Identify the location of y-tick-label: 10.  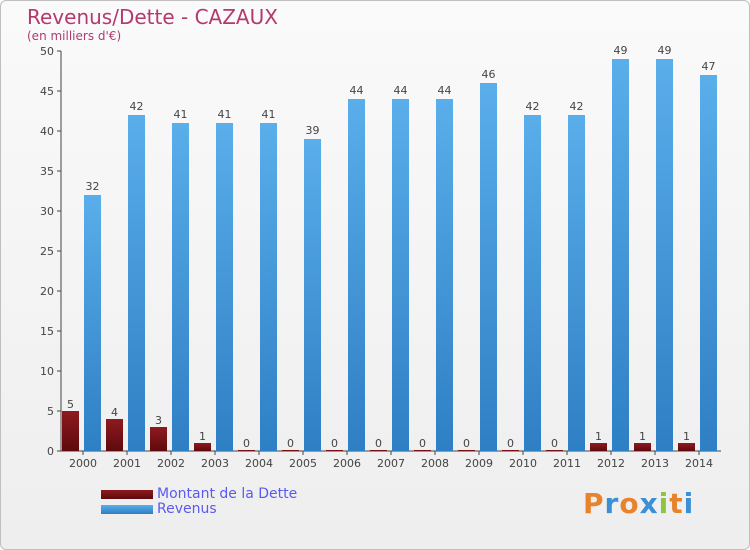
(47, 371).